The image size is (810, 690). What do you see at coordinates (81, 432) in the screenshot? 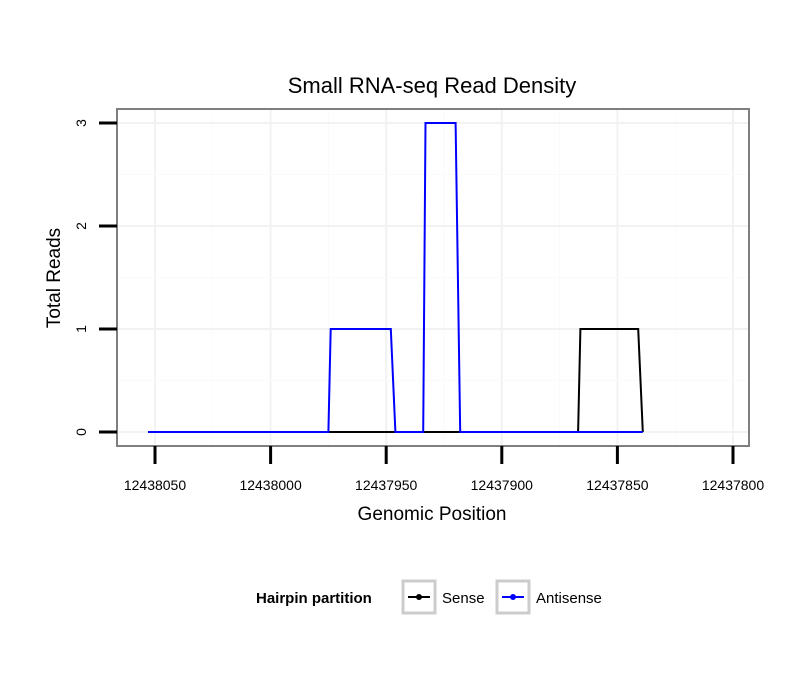
I see `y-tick-label: 0` at bounding box center [81, 432].